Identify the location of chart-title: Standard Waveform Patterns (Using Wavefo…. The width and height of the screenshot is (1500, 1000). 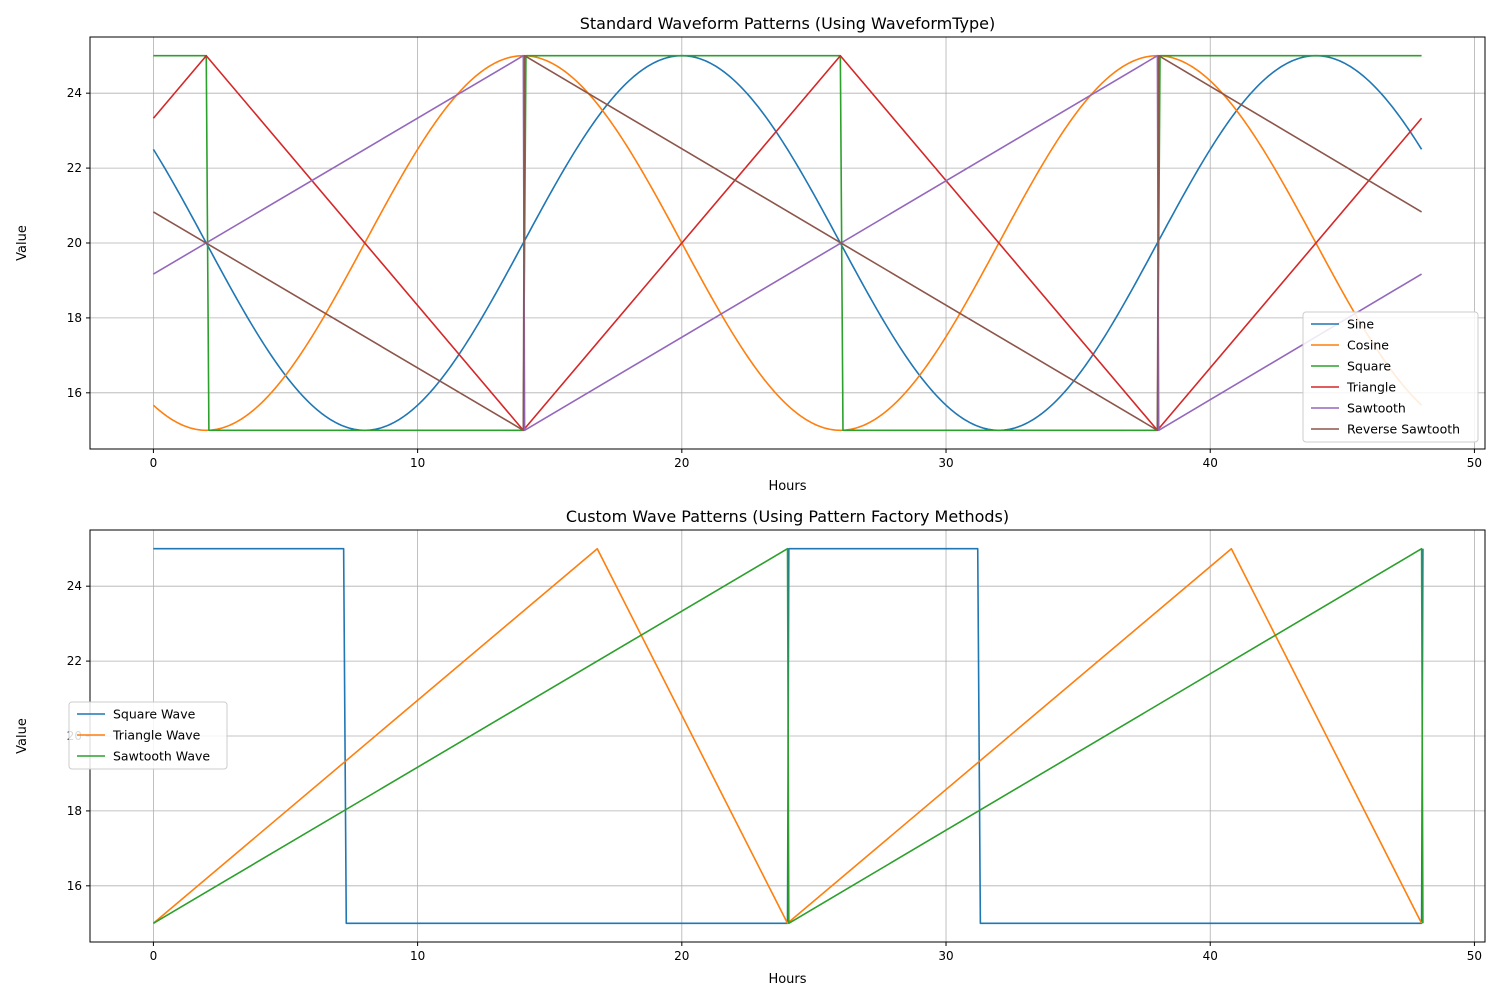
(788, 23).